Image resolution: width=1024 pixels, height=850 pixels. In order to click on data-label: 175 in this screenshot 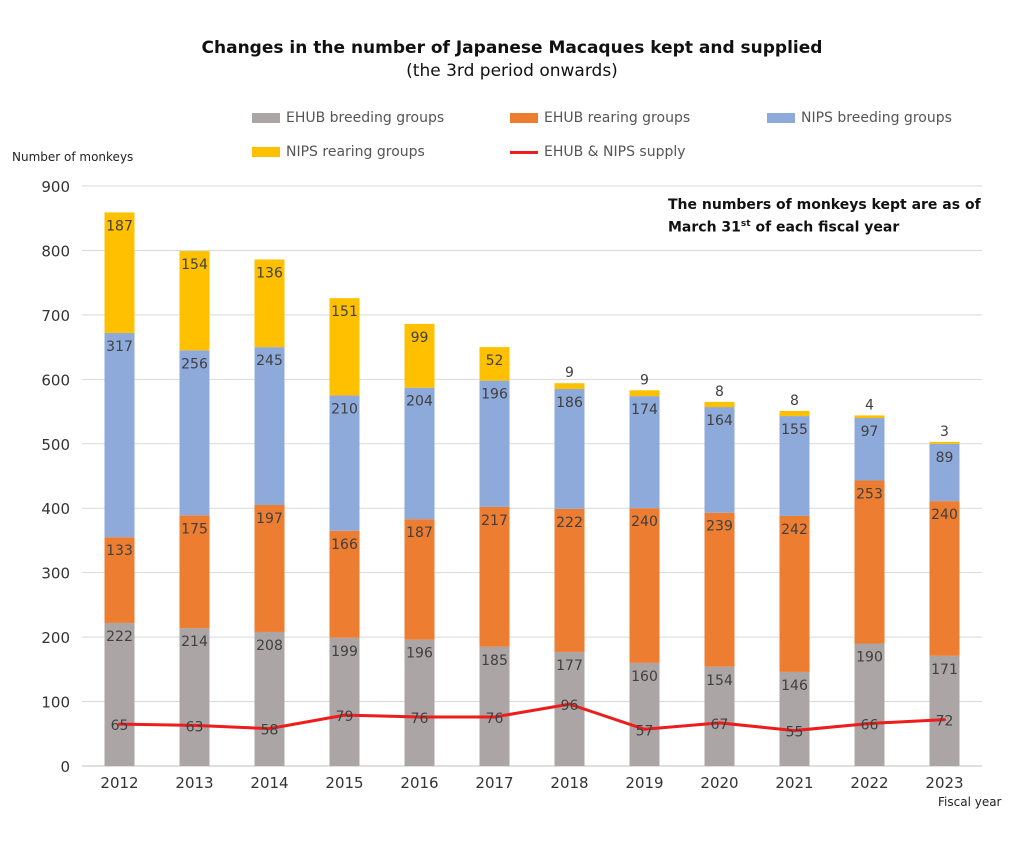, I will do `click(194, 529)`.